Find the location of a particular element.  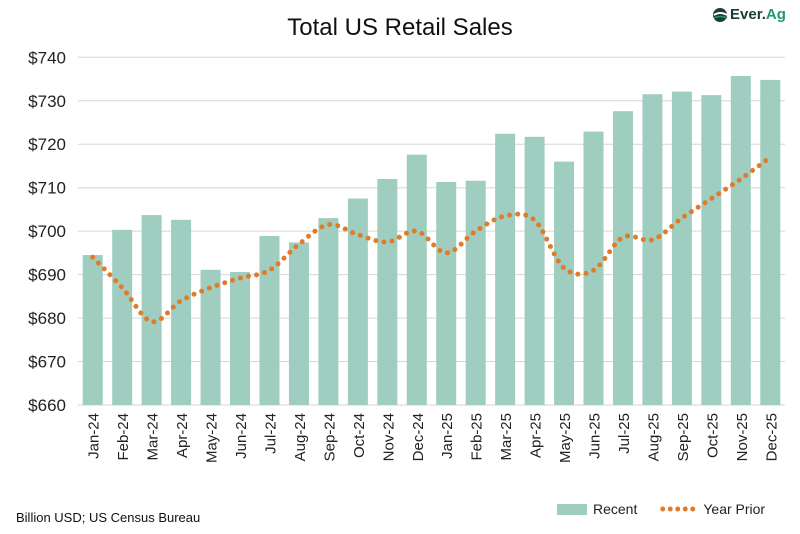

x-tick-label: Dec-25 is located at coordinates (771, 437).